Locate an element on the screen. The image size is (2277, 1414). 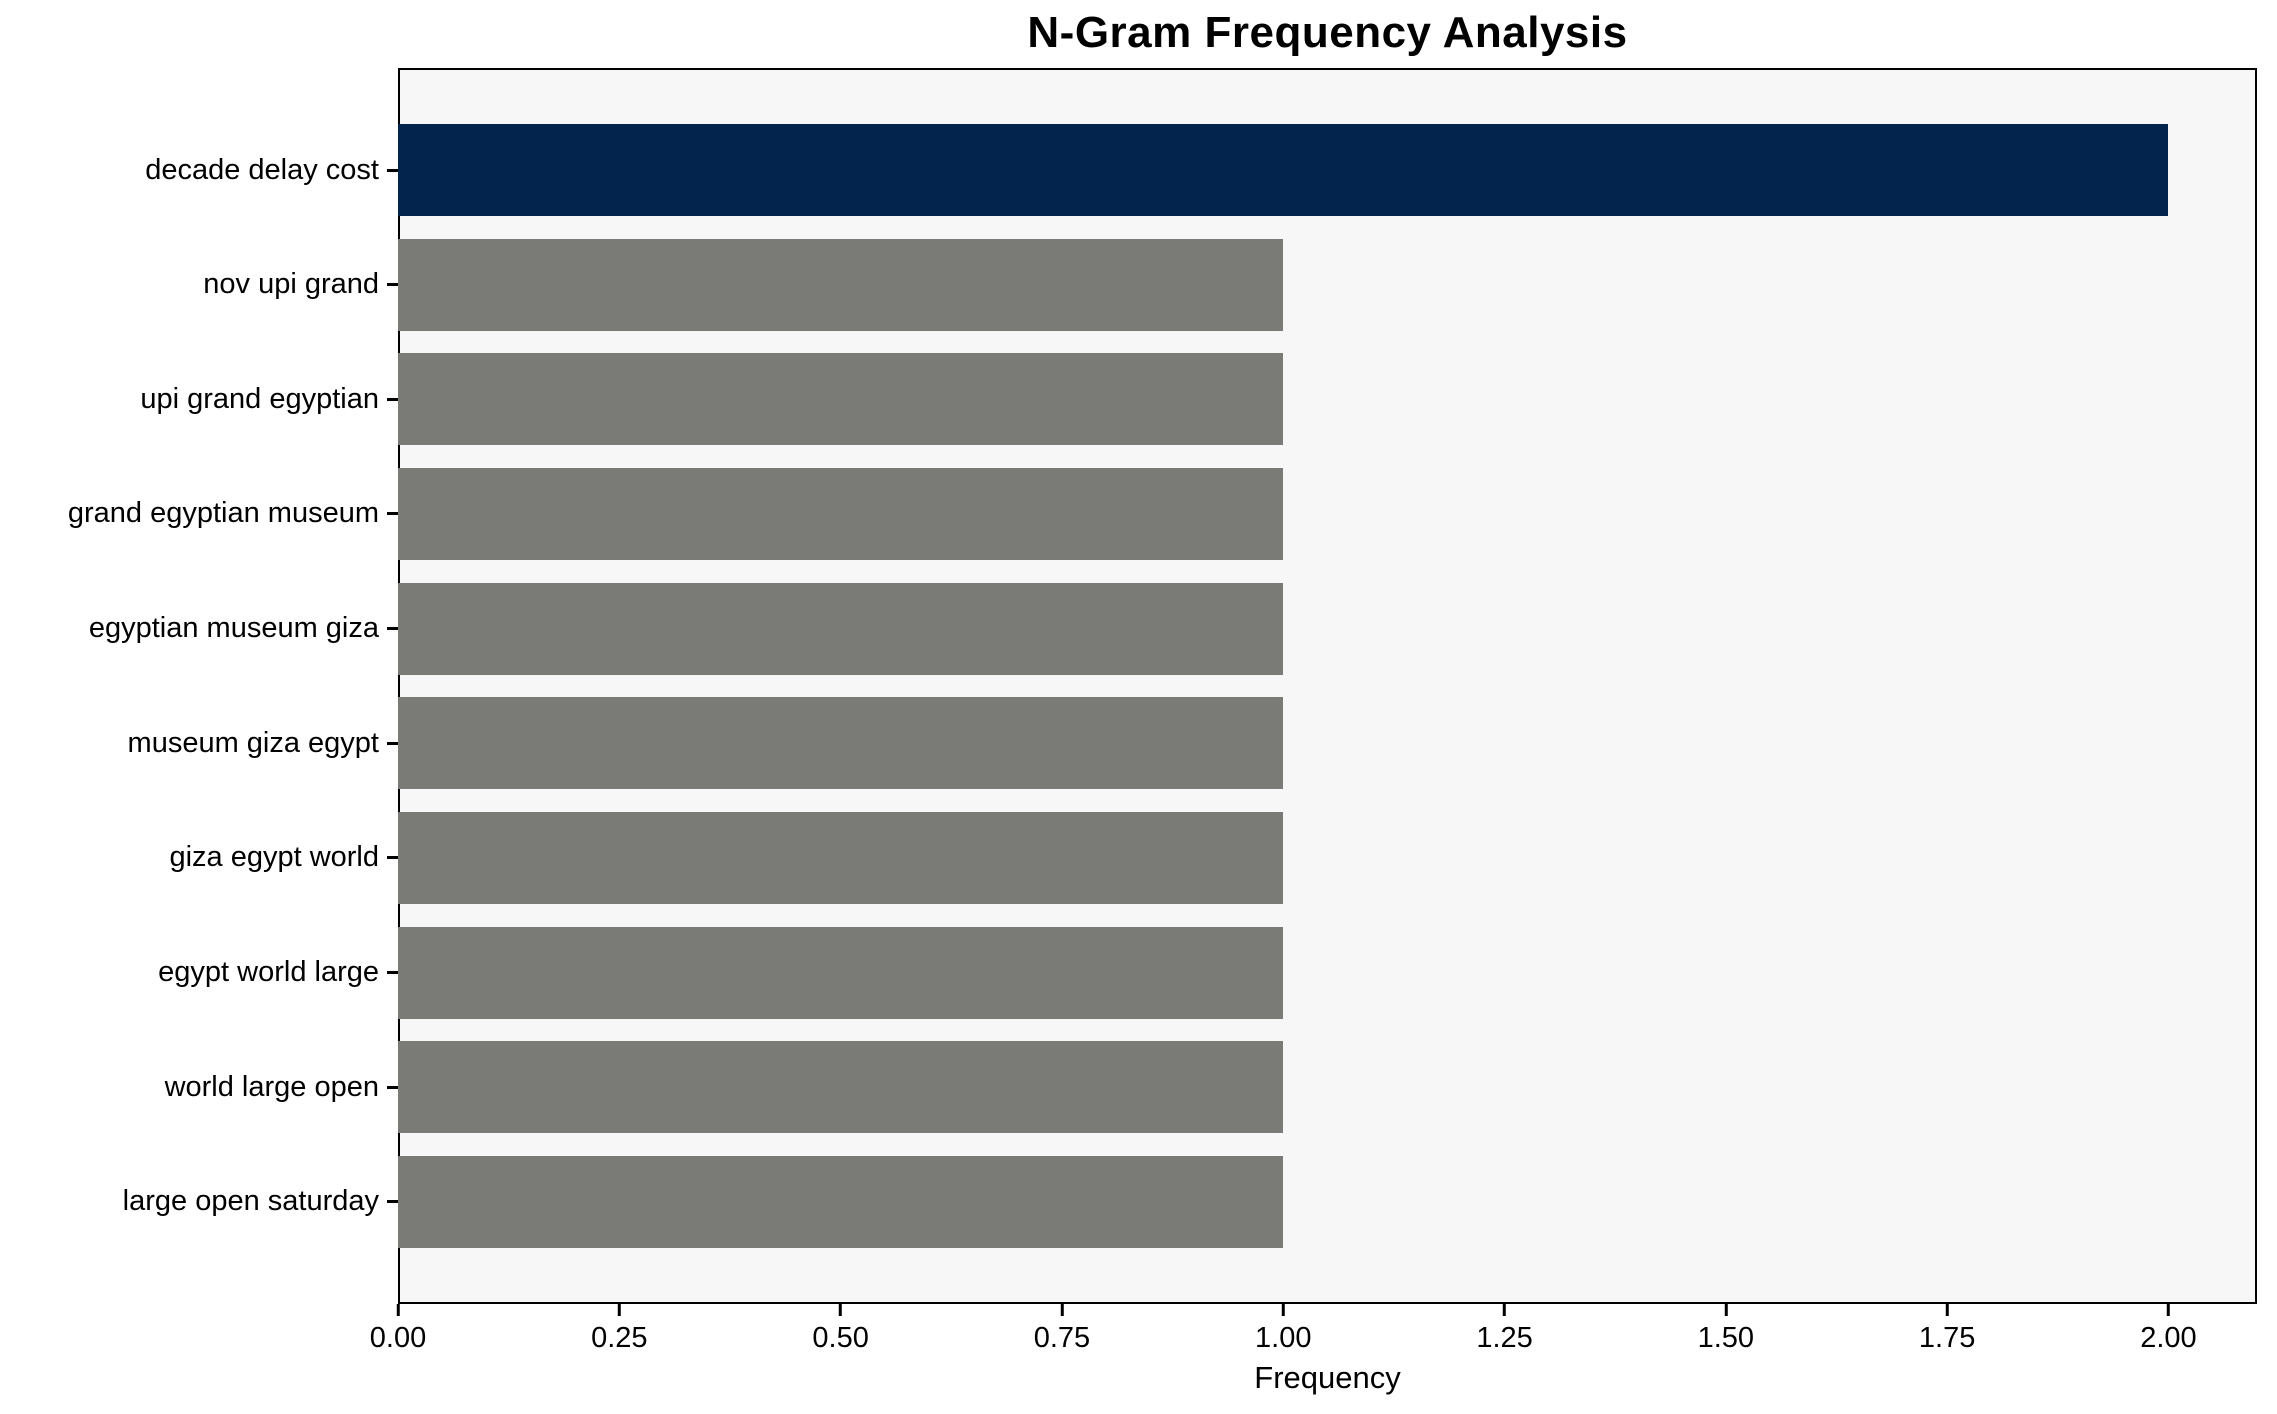
bar-row: large open saturday is located at coordinates (1128, 1201).